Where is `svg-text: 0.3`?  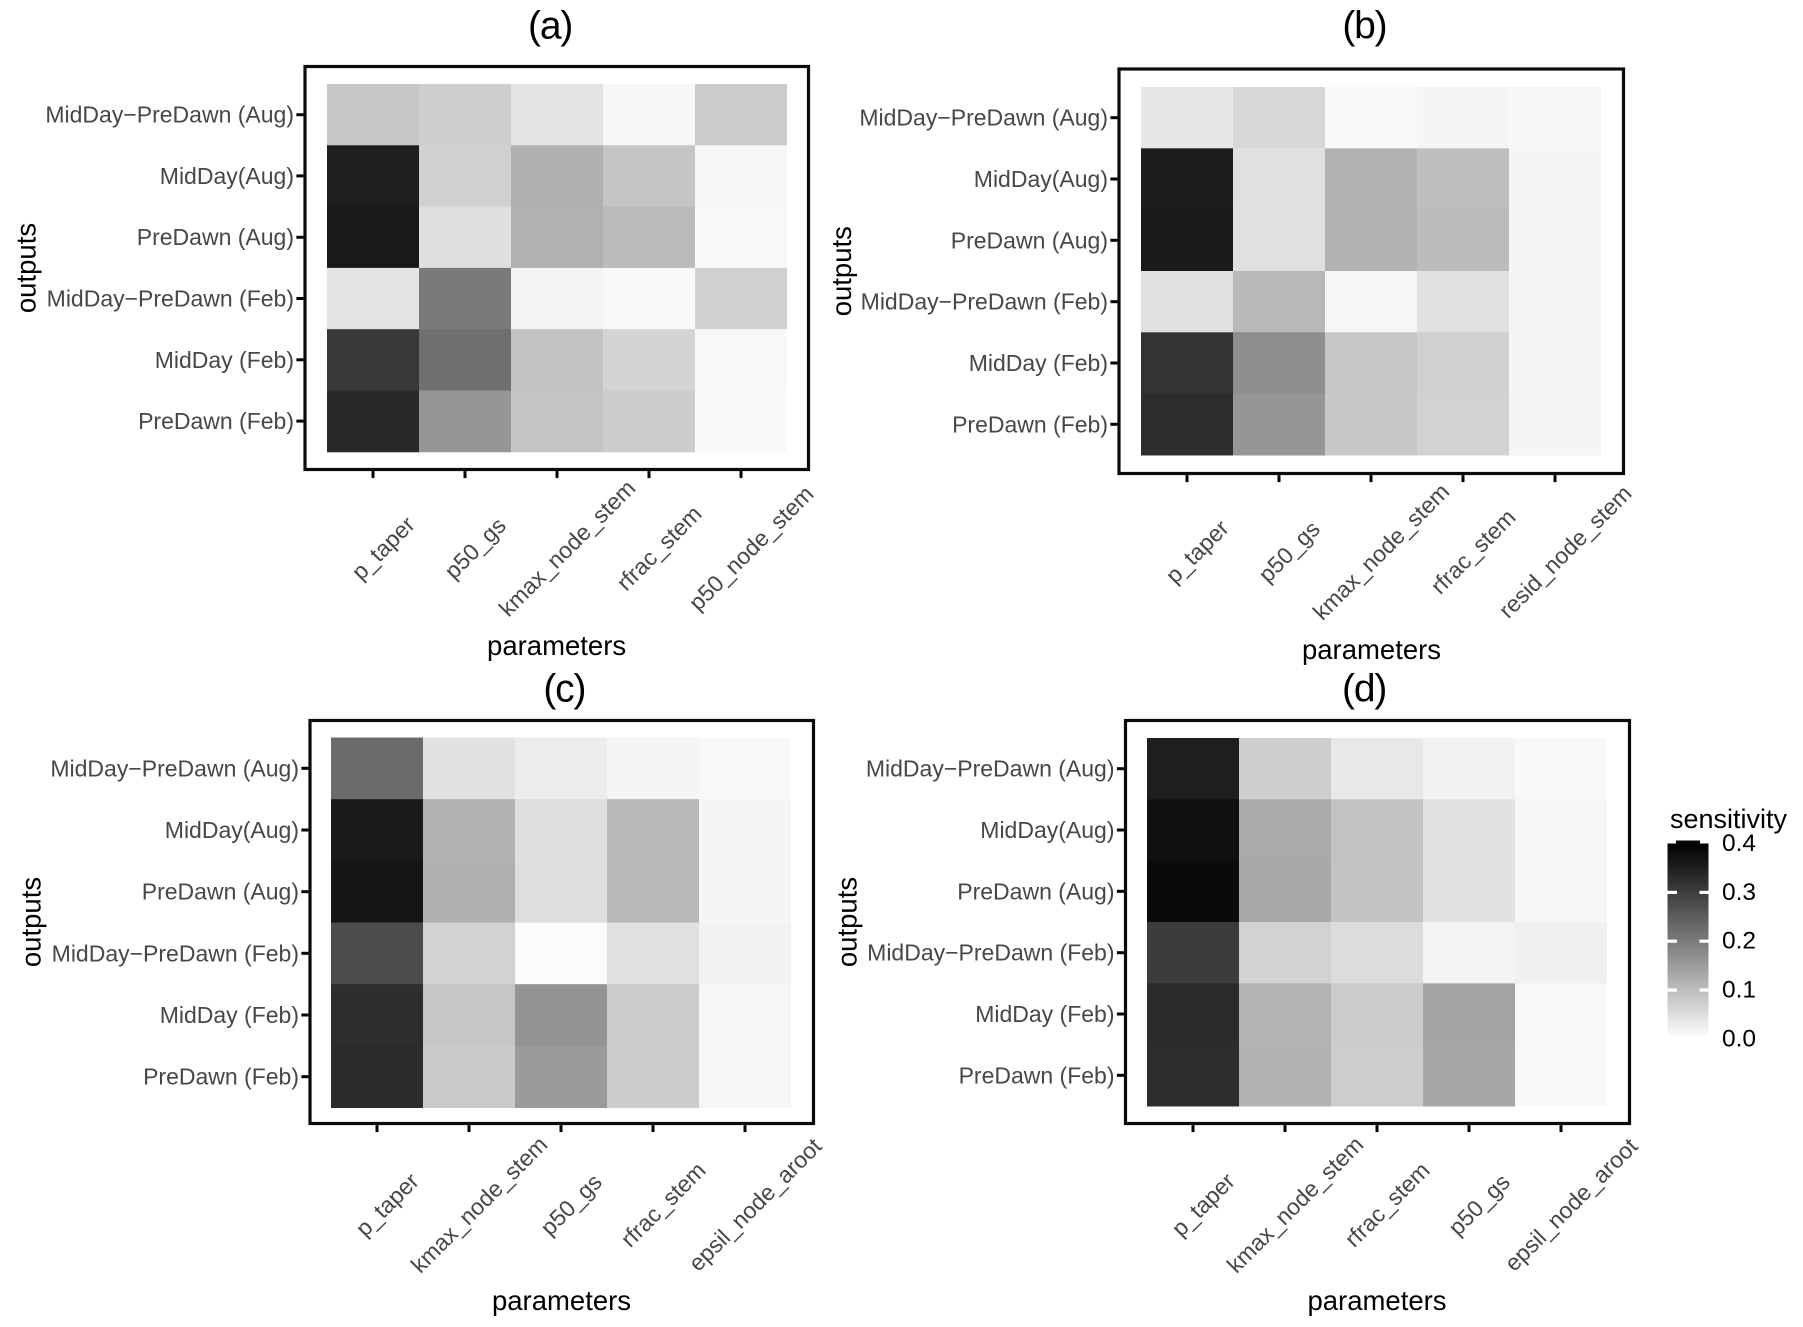
svg-text: 0.3 is located at coordinates (1739, 892).